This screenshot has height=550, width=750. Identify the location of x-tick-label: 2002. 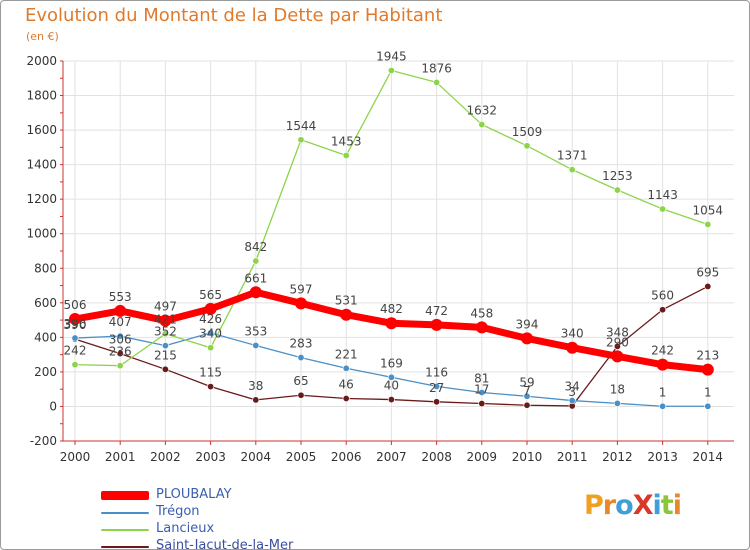
(165, 457).